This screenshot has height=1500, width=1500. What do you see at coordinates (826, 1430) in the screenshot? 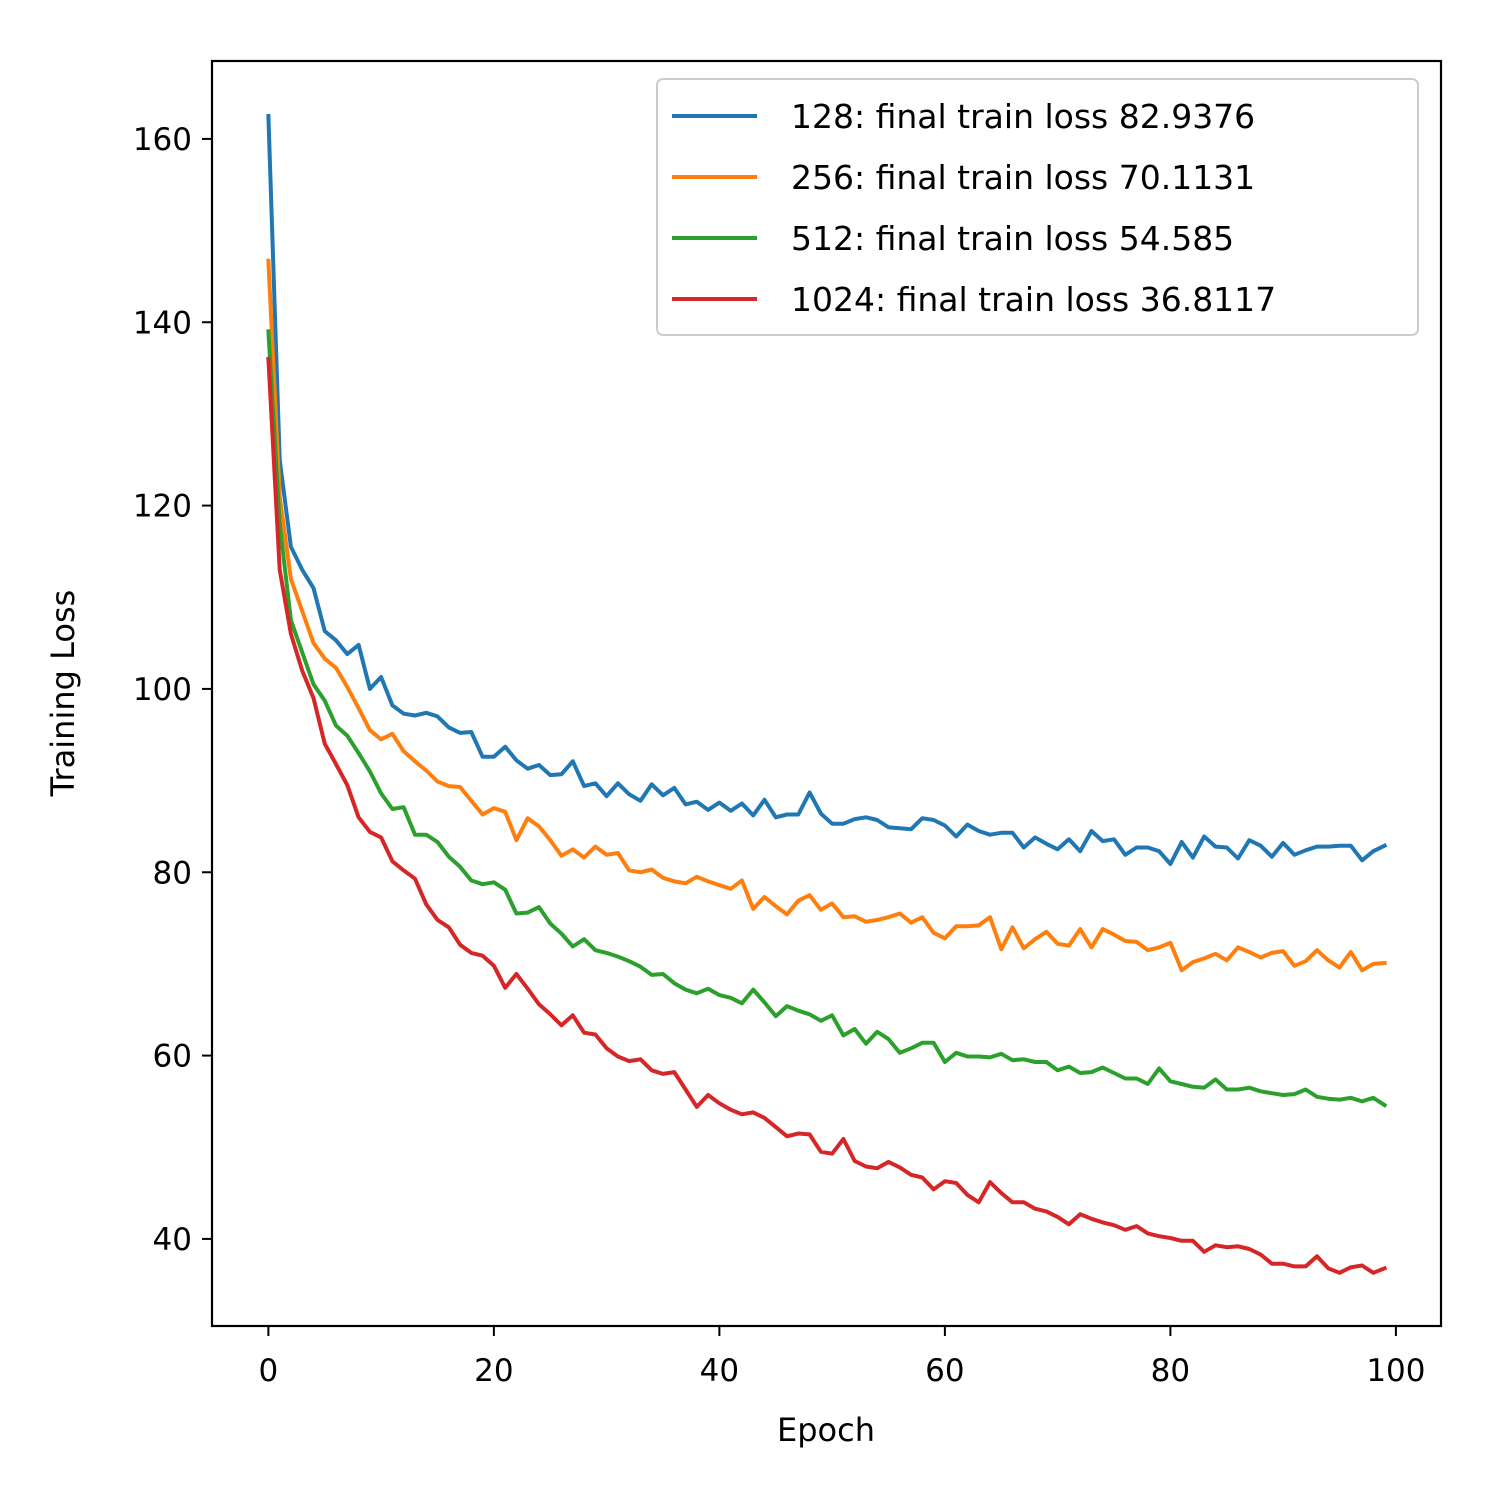
I see `x-axis-label: Epoch` at bounding box center [826, 1430].